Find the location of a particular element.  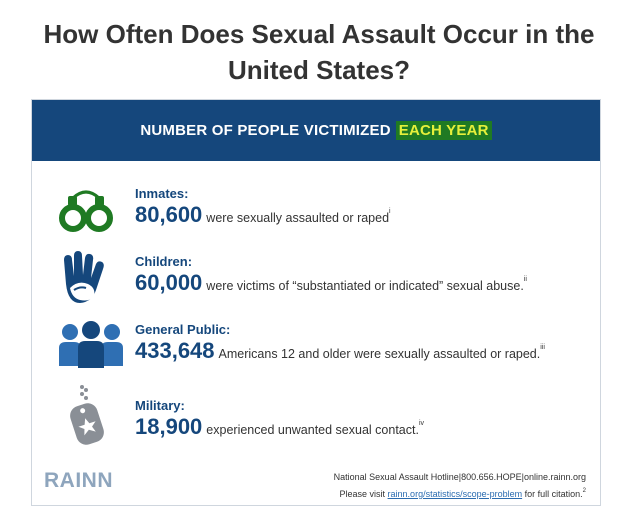

stat-number: 80,600 is located at coordinates (169, 214).